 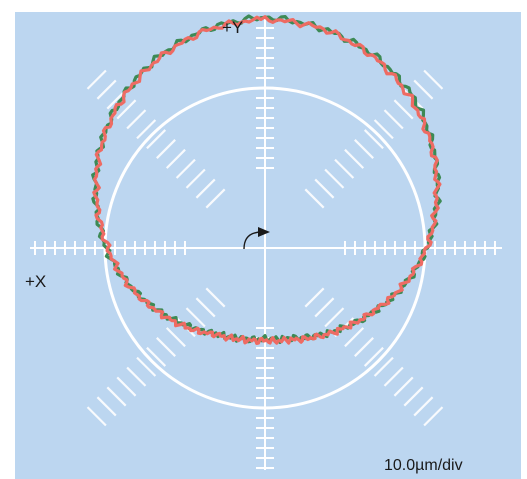 What do you see at coordinates (423, 465) in the screenshot?
I see `scale-label: 10.0µm/div` at bounding box center [423, 465].